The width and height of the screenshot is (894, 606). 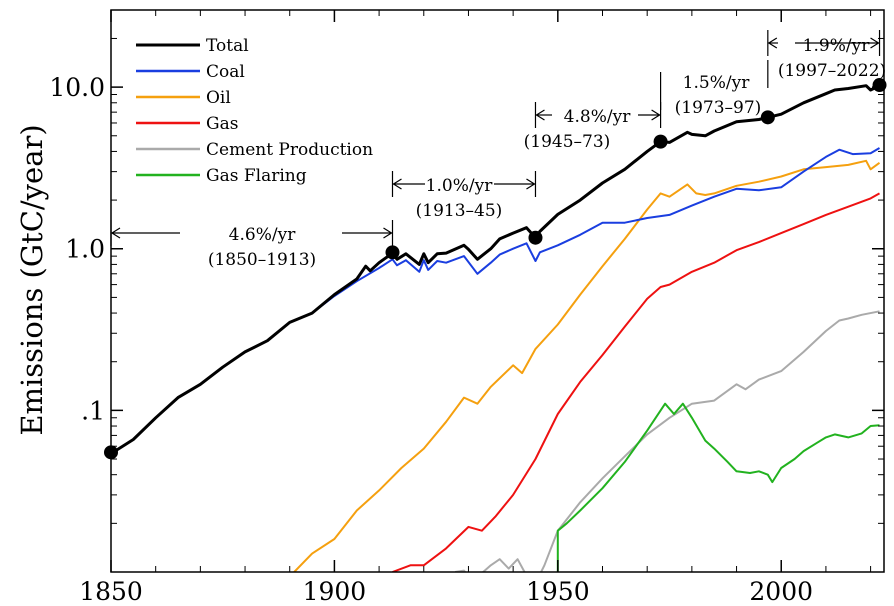 I want to click on growth-annotation: 1.9%/yr (1997–2022), so click(x=826, y=55).